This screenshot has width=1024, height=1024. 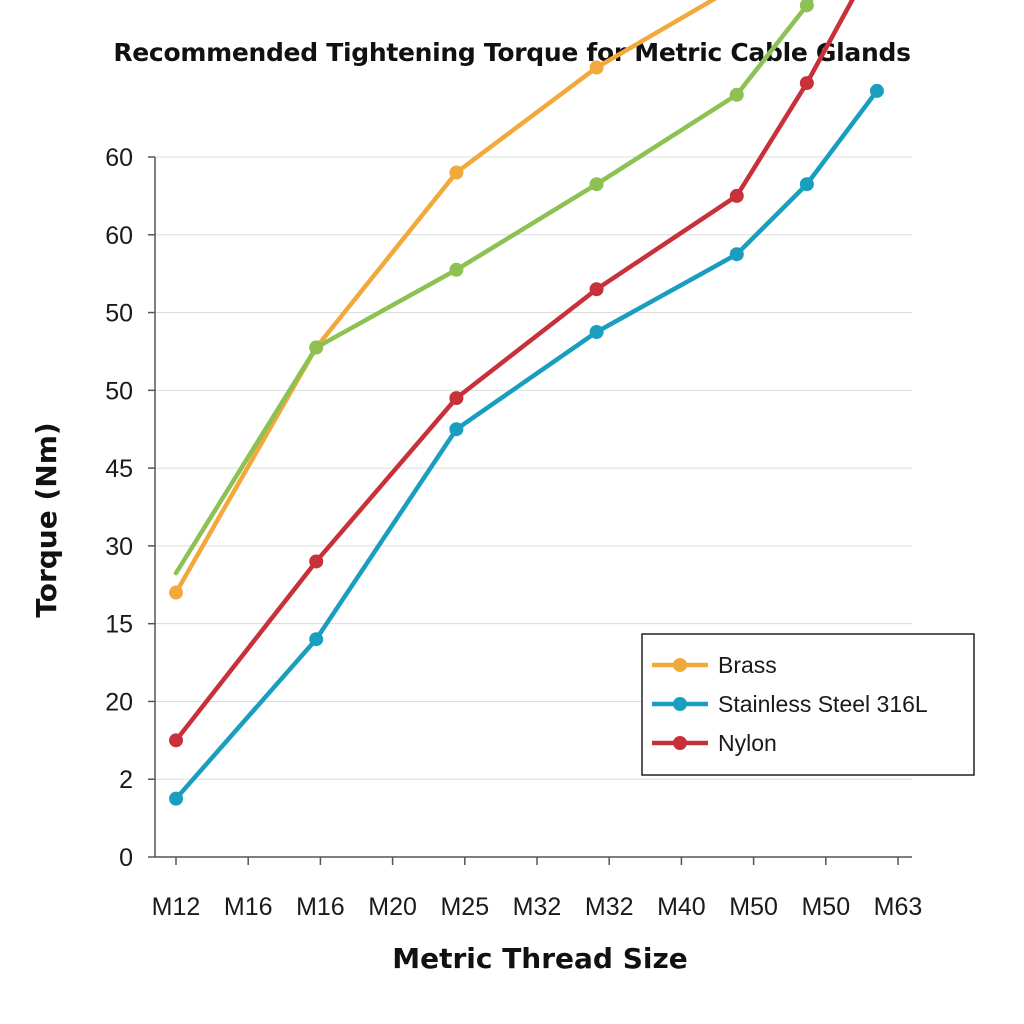 What do you see at coordinates (176, 907) in the screenshot?
I see `x-tick-label: M12` at bounding box center [176, 907].